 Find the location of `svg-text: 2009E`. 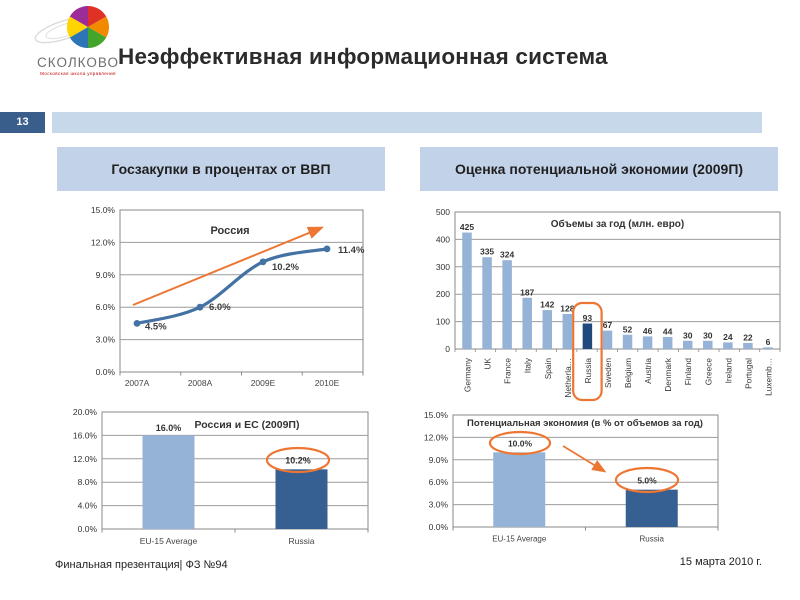

svg-text: 2009E is located at coordinates (263, 383).